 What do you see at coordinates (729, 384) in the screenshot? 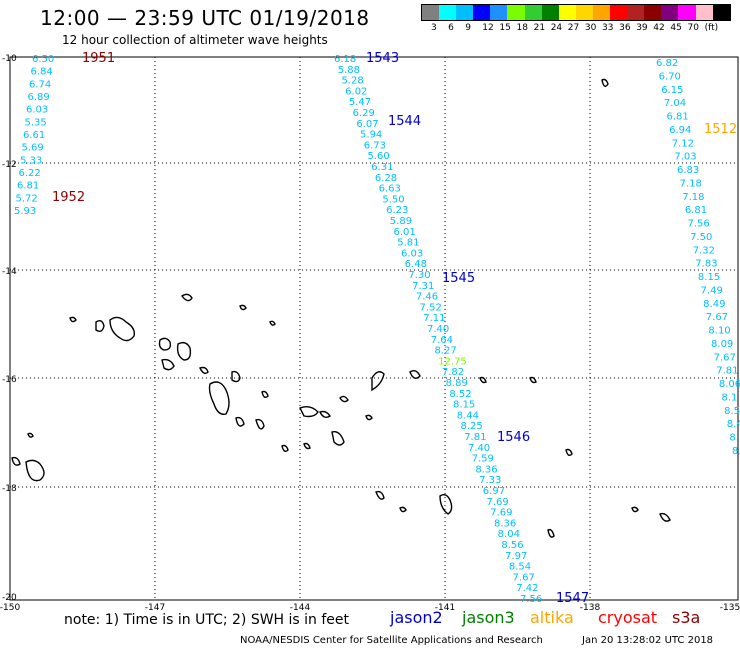
I see `swh-value: 8.06` at bounding box center [729, 384].